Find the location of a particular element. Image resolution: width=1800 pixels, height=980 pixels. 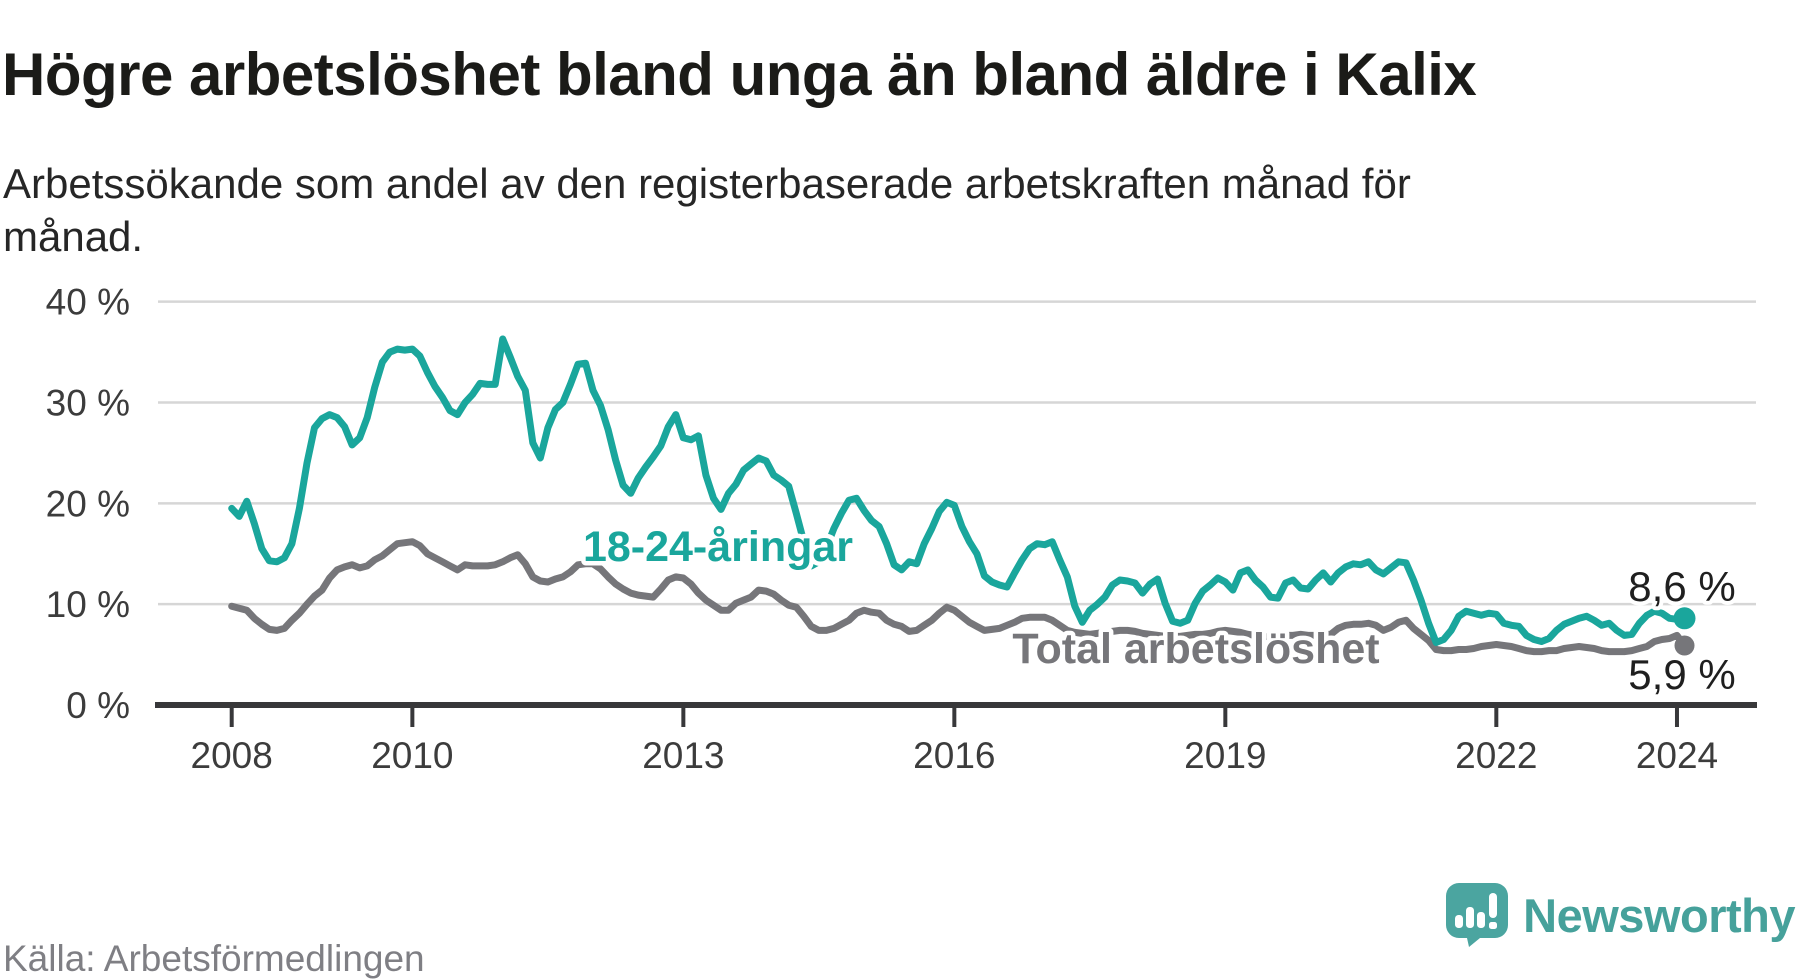

x-tick-label-2019: 2019 is located at coordinates (1225, 755).